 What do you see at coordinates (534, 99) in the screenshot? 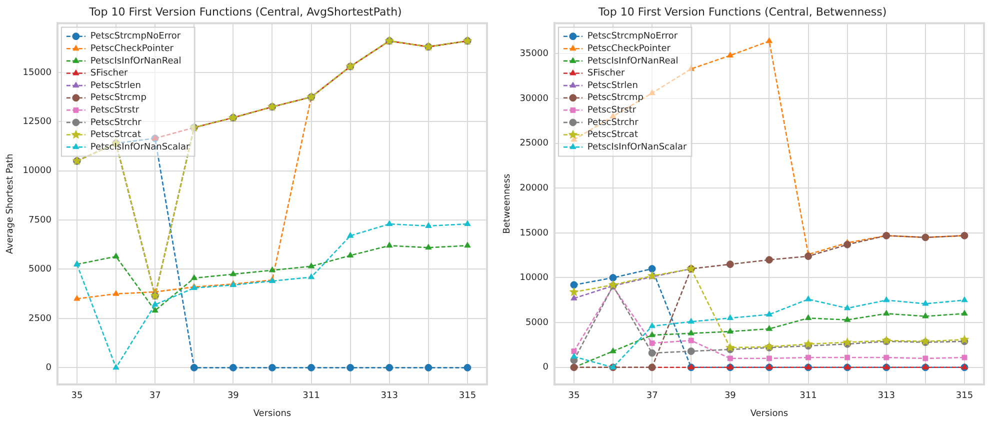
I see `y-tick-label: 30000` at bounding box center [534, 99].